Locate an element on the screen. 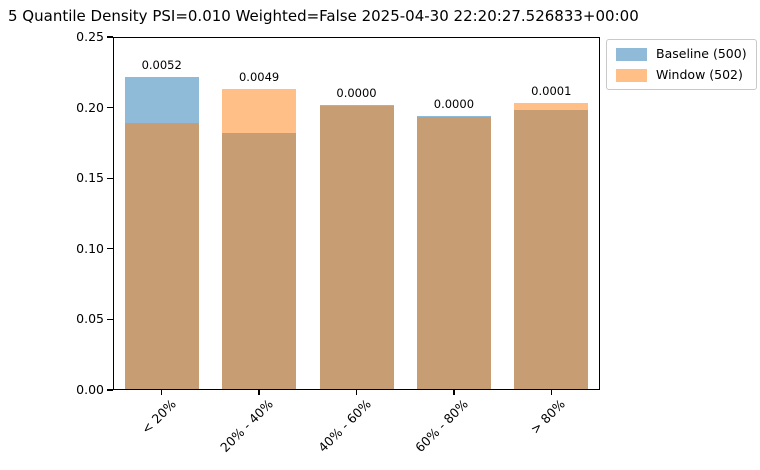  bar-value-label: 0.0001 is located at coordinates (551, 91).